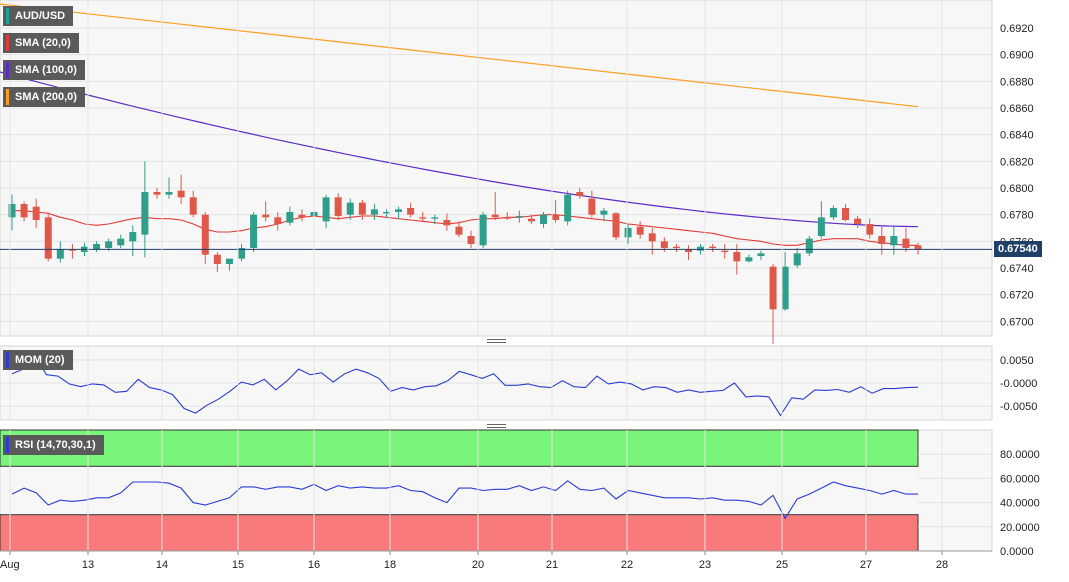 The image size is (1069, 582). I want to click on x-tick-label: 23, so click(705, 565).